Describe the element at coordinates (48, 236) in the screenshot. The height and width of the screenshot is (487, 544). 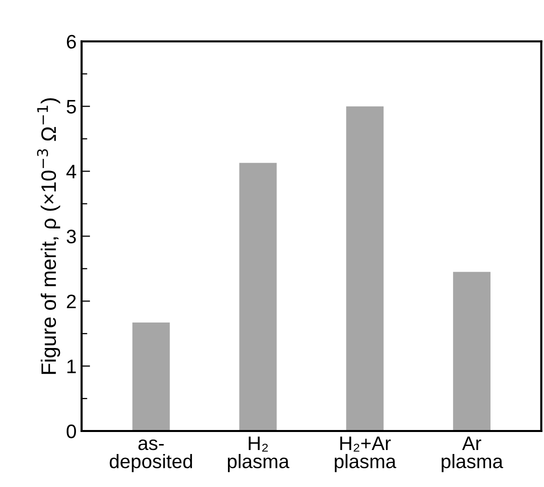
I see `y-axis-title: Figure of merit, ρ (×10$^{−3}$ Ω$^{−1}$)` at that location.